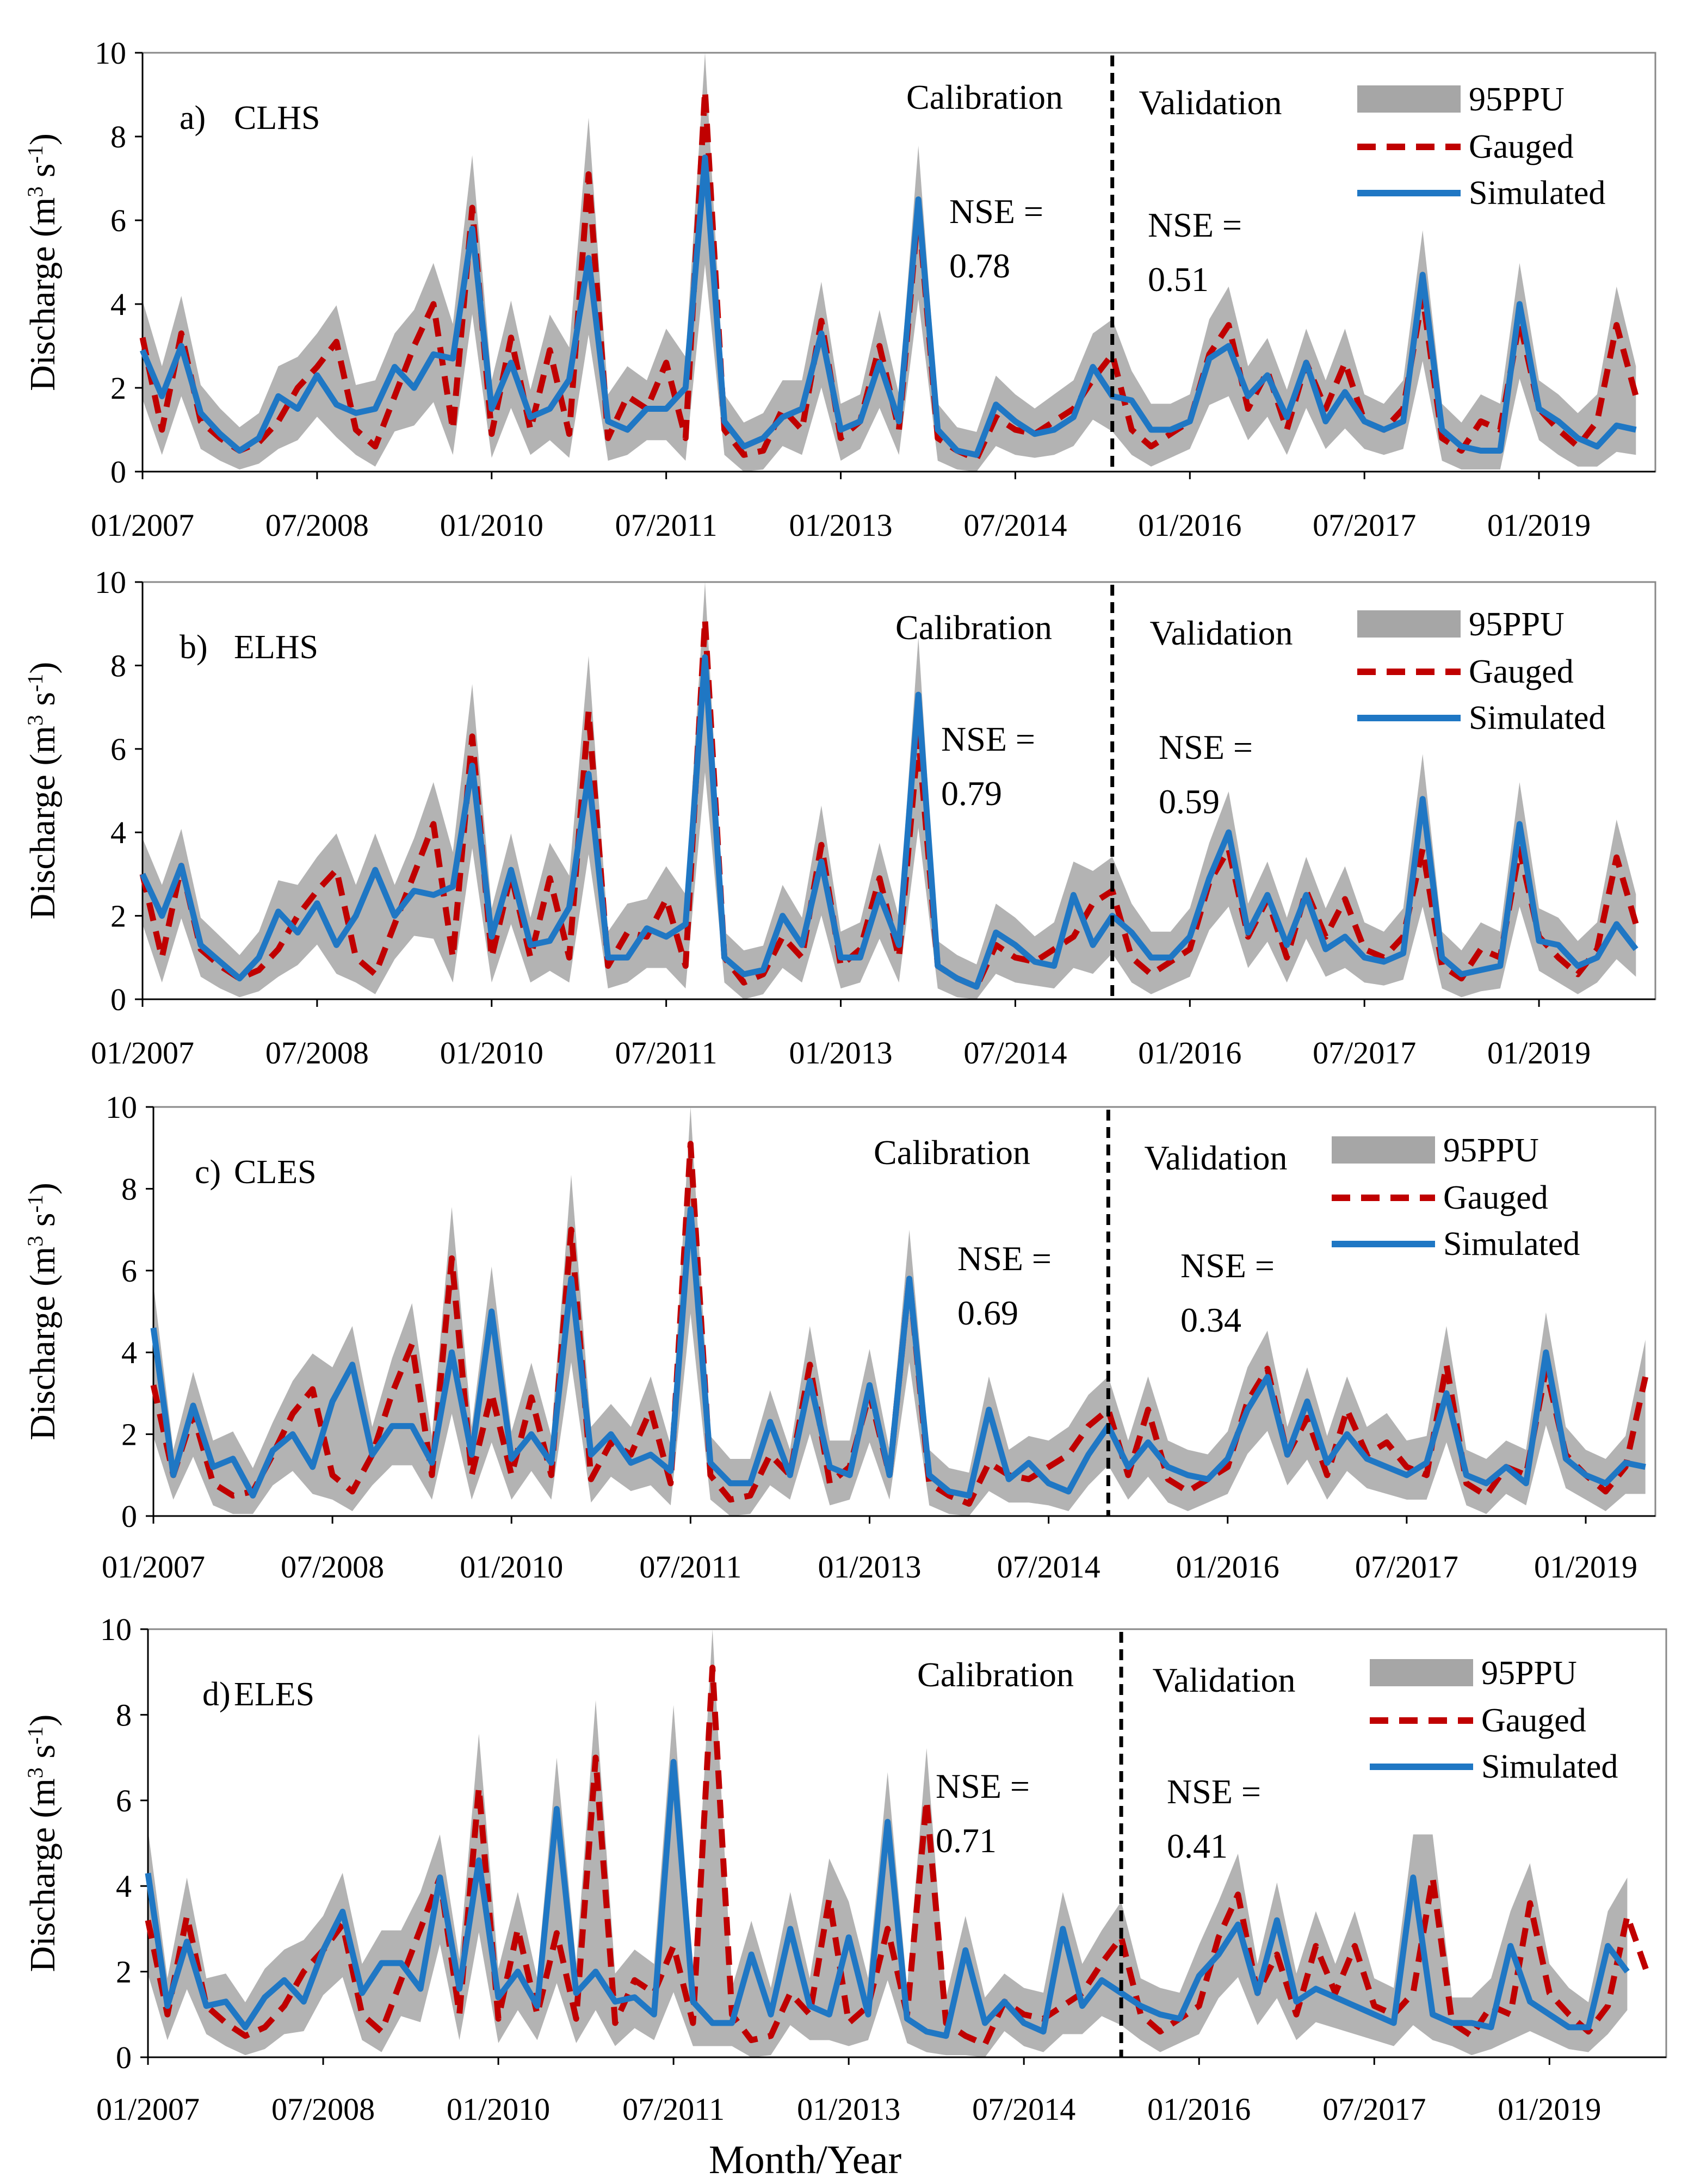 The height and width of the screenshot is (2184, 1688). What do you see at coordinates (1178, 279) in the screenshot?
I see `validation-nse-value: 0.51` at bounding box center [1178, 279].